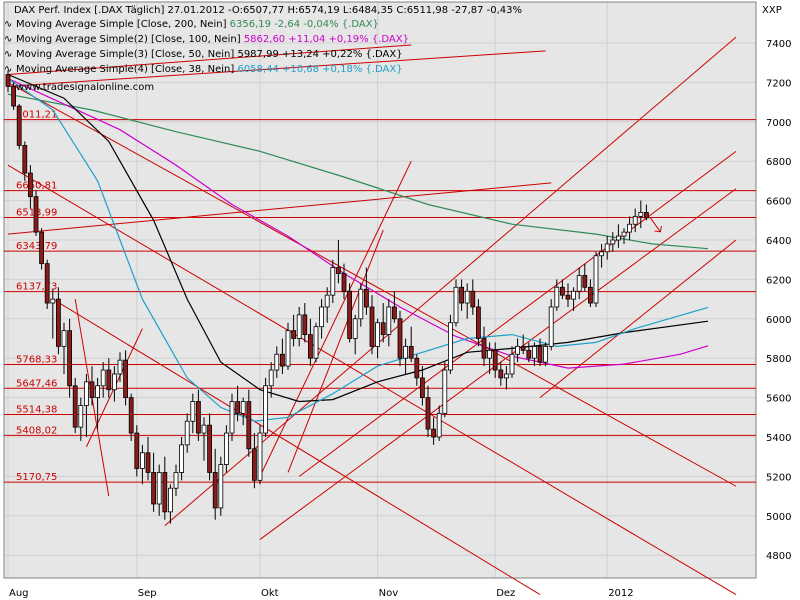  I want to click on legend-value: 5987,99 +13,24 +0,22% {.DAX}, so click(319, 54).